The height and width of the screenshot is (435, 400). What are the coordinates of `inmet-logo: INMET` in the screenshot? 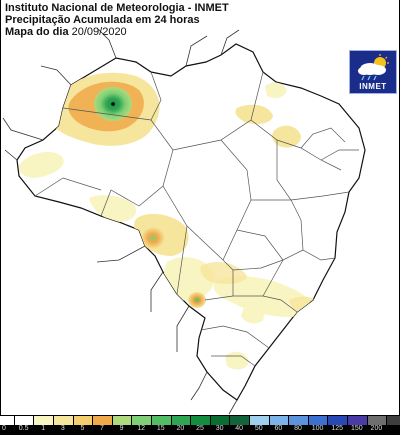 It's located at (373, 72).